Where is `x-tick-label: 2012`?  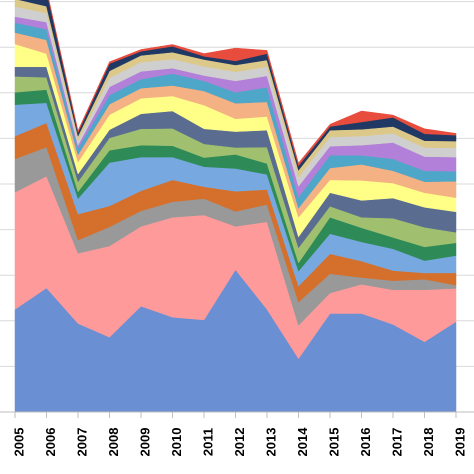 x-tick-label: 2012 is located at coordinates (239, 442).